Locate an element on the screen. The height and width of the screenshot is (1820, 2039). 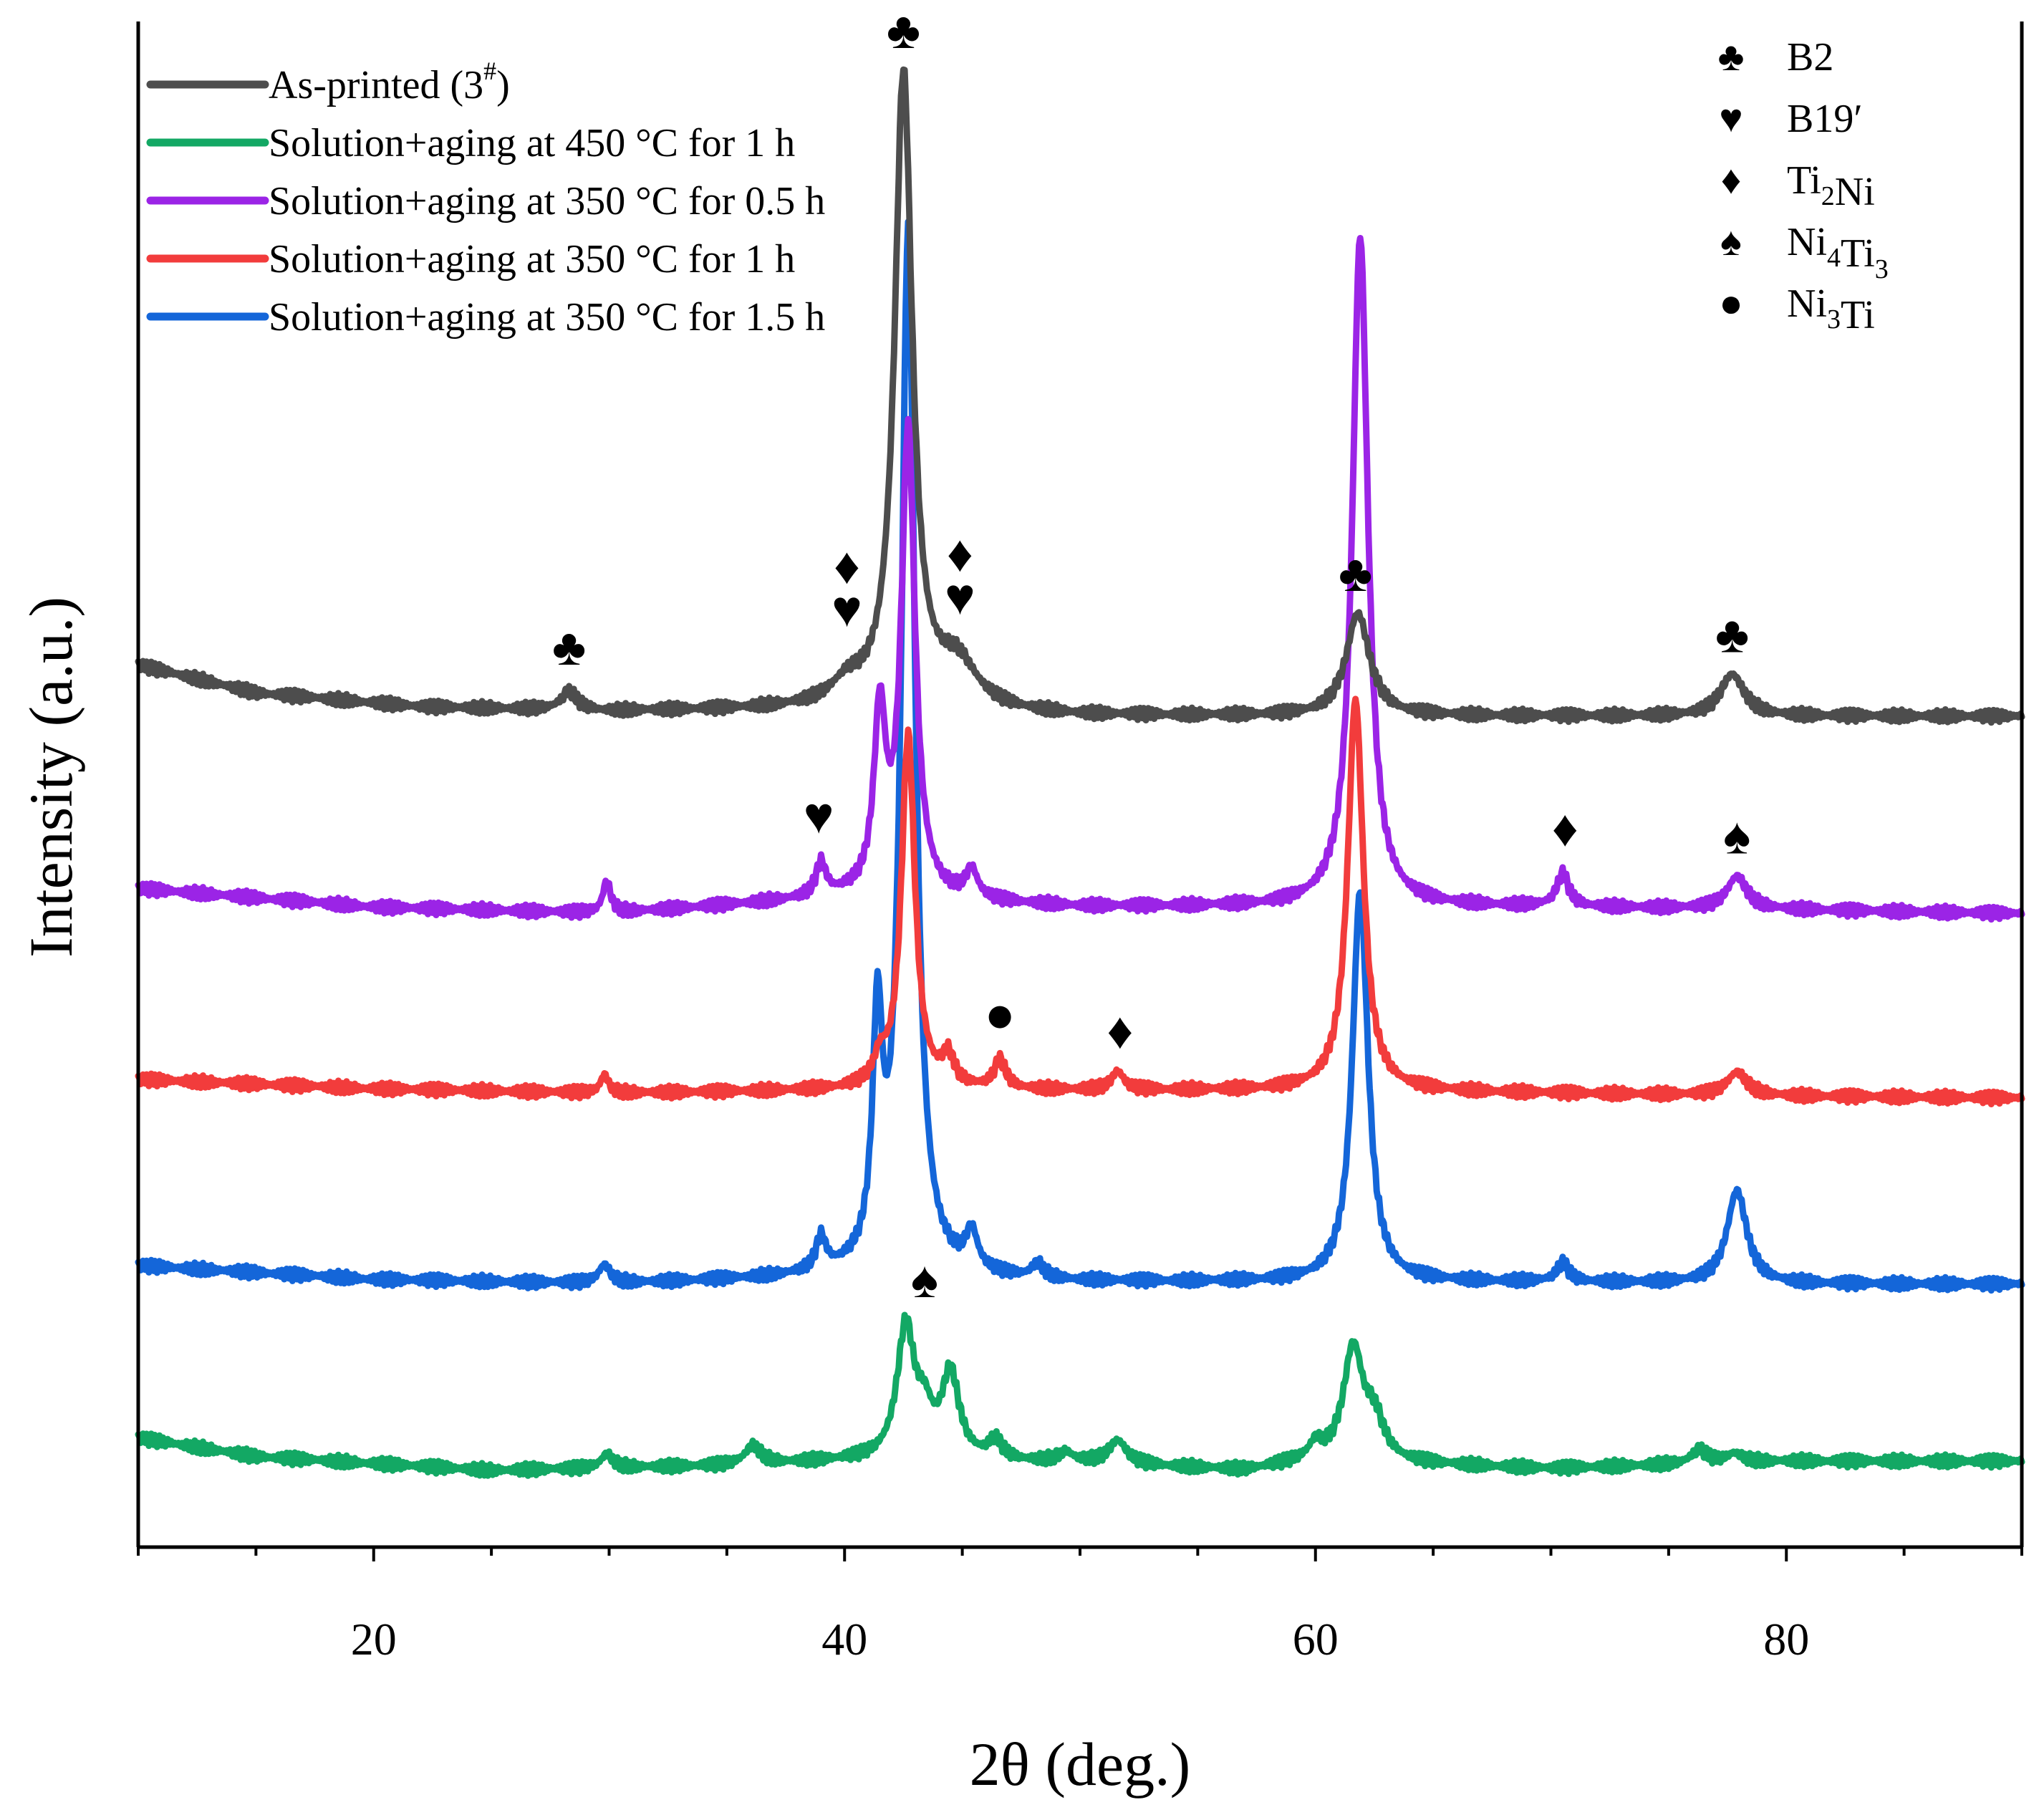
legend-label-3: Solution+aging at 350 °C for 1.5 h is located at coordinates (547, 317).